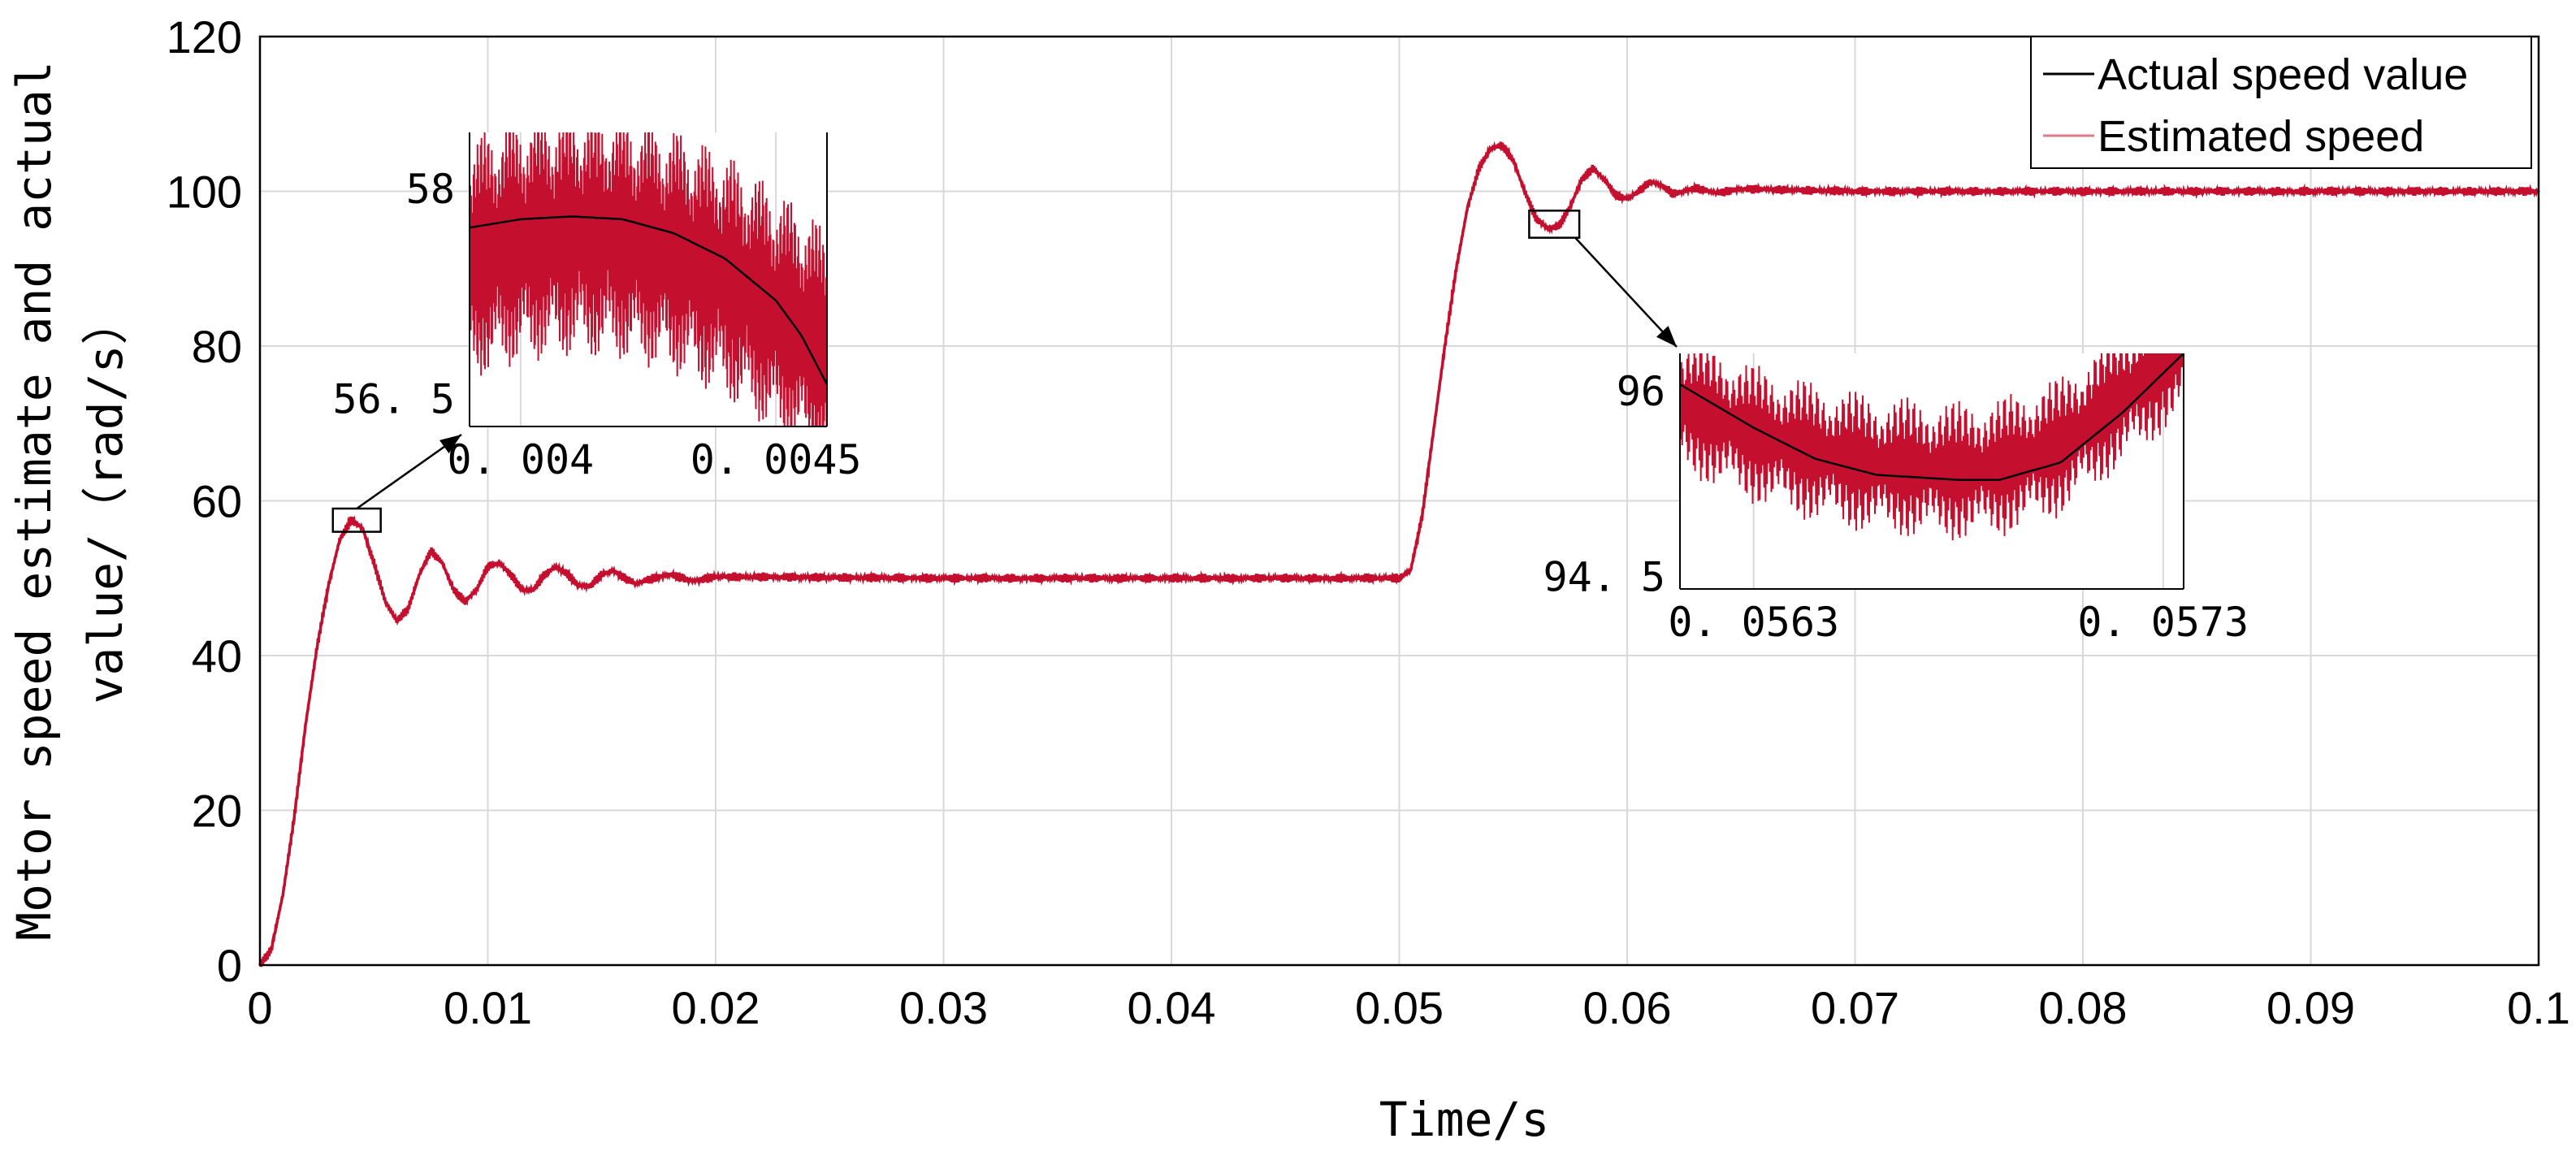 The image size is (2576, 1156). What do you see at coordinates (217, 501) in the screenshot?
I see `y-tick-label: 60` at bounding box center [217, 501].